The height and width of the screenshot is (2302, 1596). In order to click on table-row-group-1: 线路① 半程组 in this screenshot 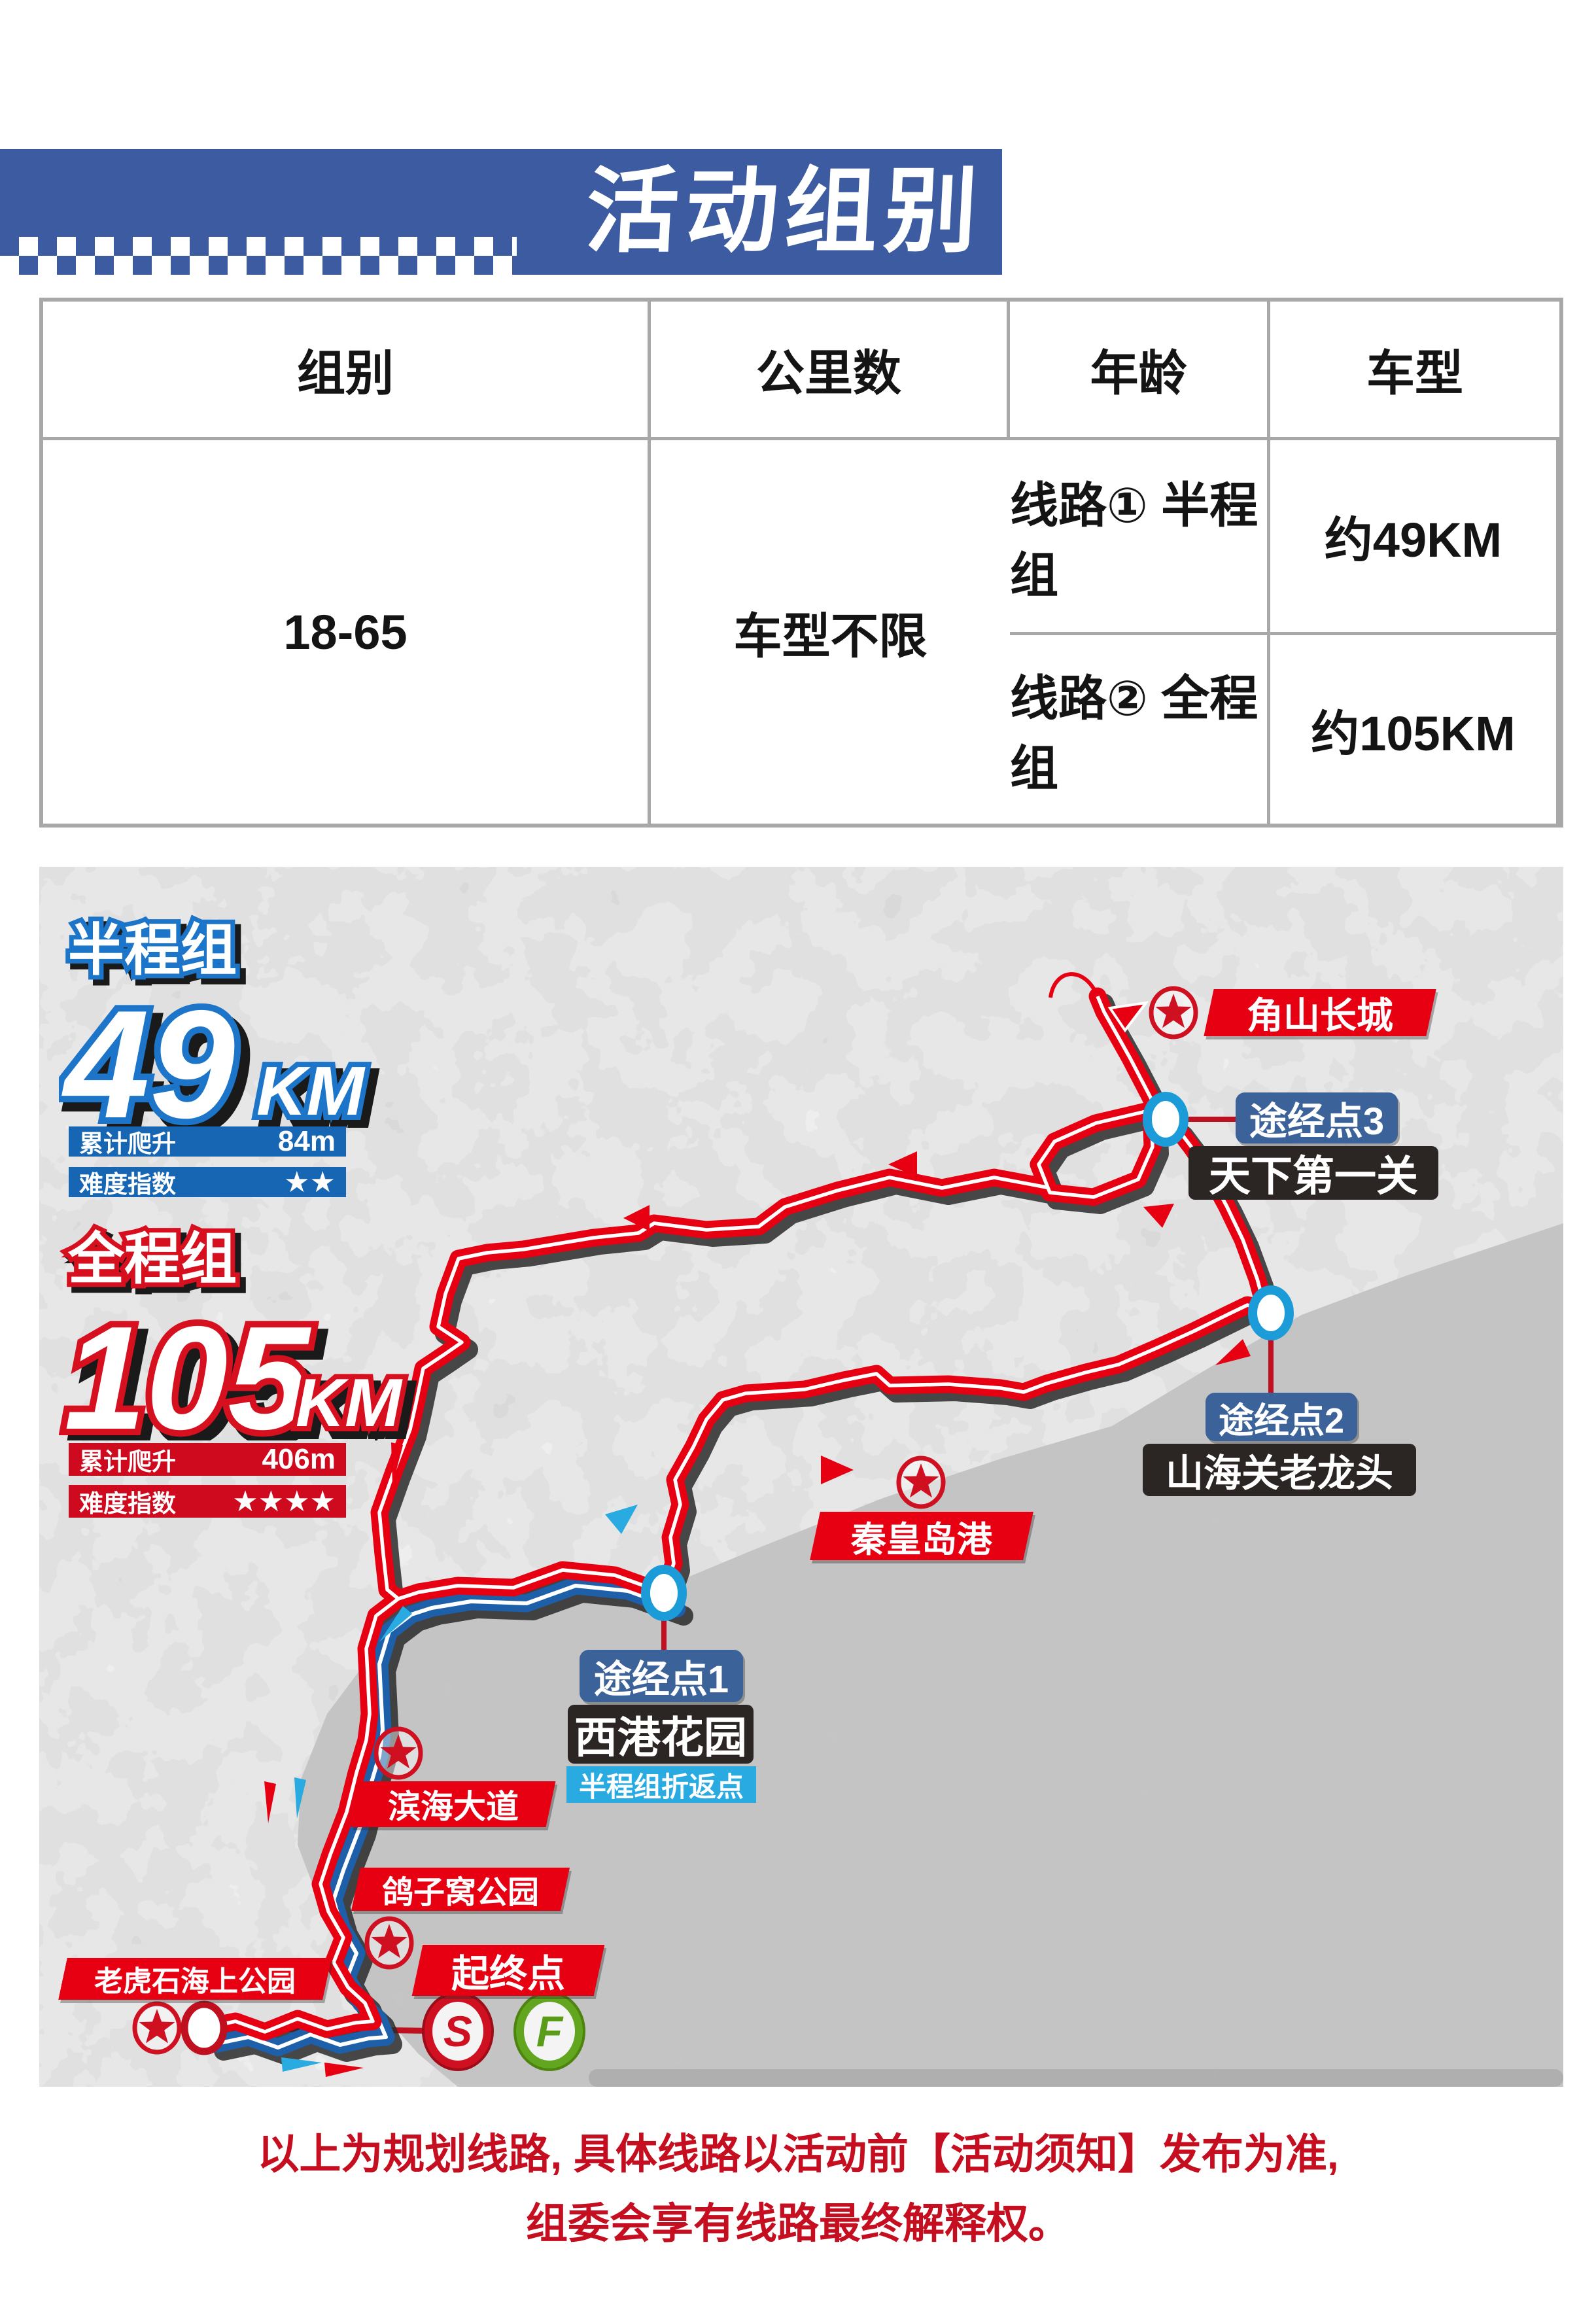, I will do `click(1140, 537)`.